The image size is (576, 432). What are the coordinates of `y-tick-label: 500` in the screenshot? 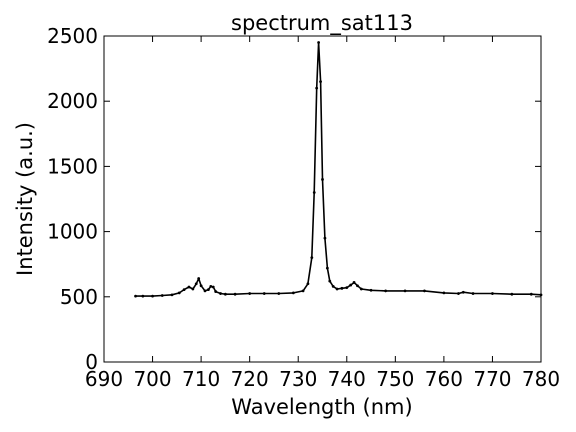 It's located at (79, 297).